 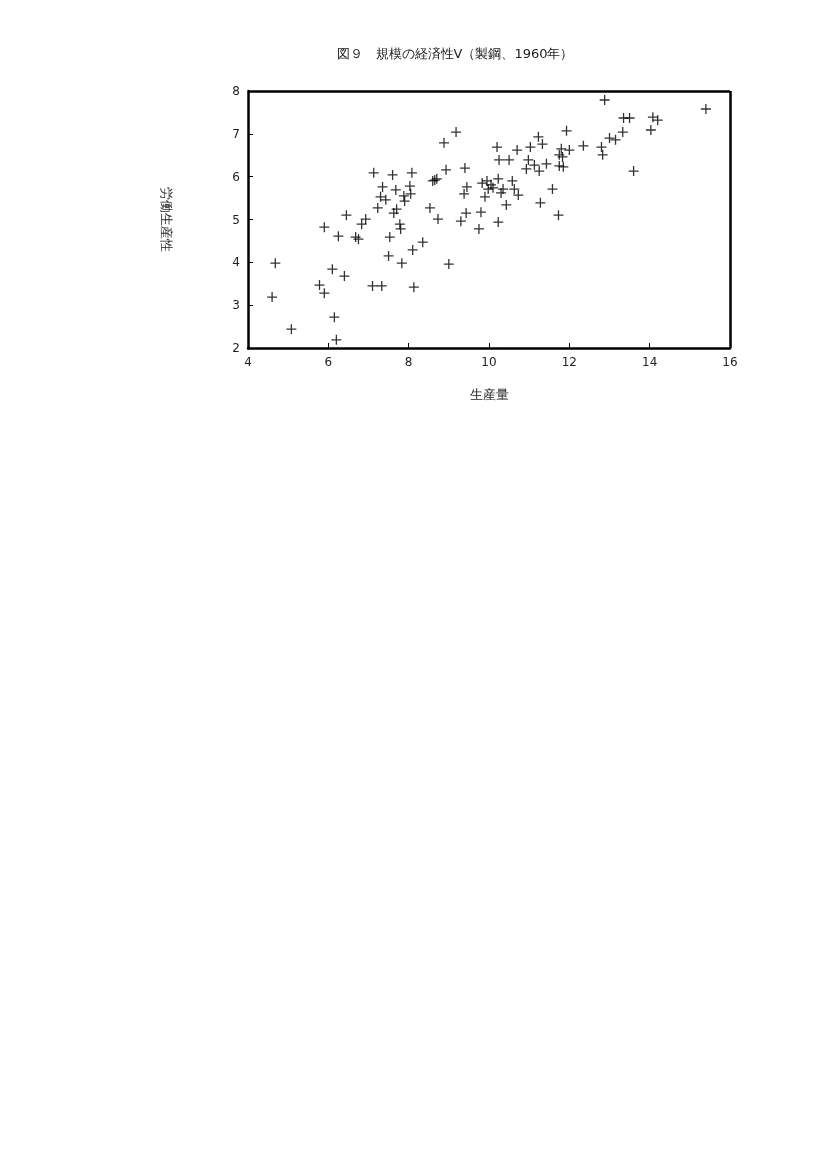 I want to click on x-tick-label: 16, so click(x=730, y=362).